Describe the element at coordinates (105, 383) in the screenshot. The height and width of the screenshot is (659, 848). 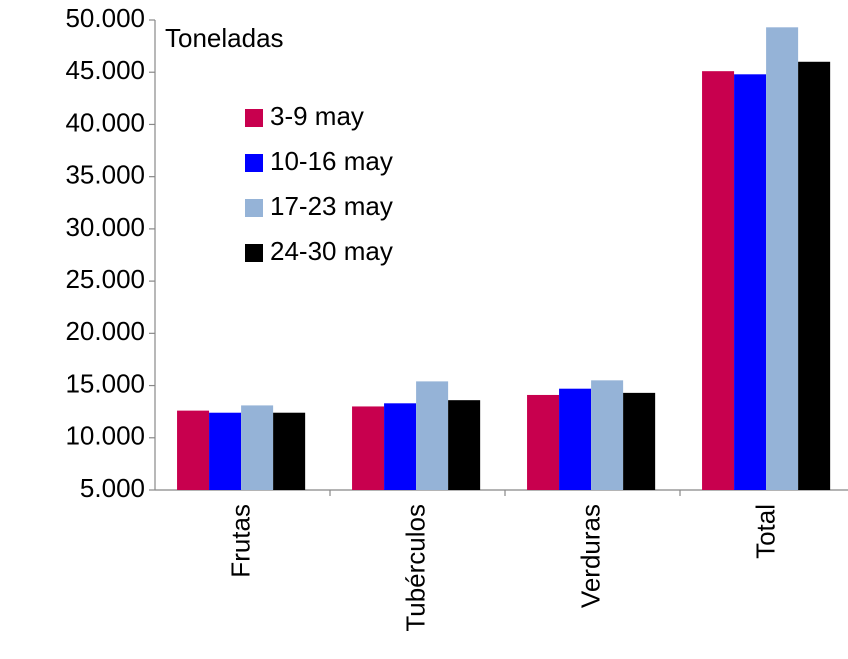
I see `y-tick-label: 15.000` at that location.